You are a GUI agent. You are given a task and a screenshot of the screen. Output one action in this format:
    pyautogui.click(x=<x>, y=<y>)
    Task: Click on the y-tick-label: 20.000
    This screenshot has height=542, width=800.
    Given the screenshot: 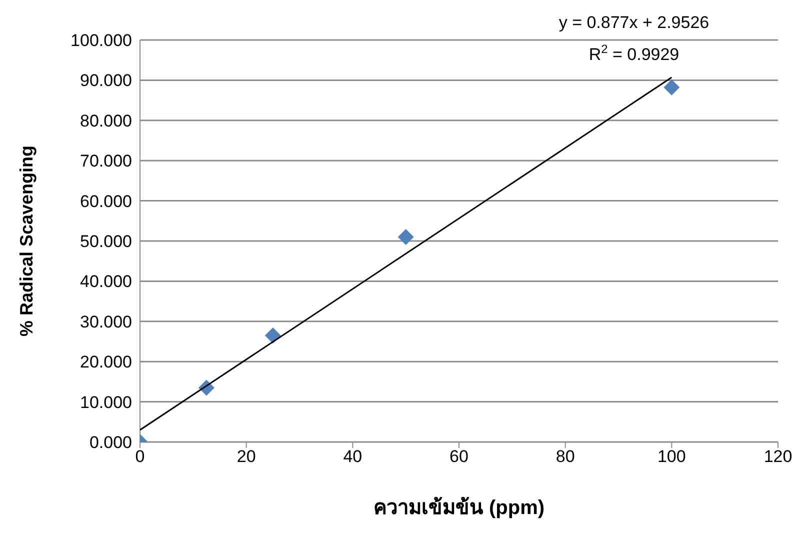 What is the action you would take?
    pyautogui.click(x=106, y=362)
    